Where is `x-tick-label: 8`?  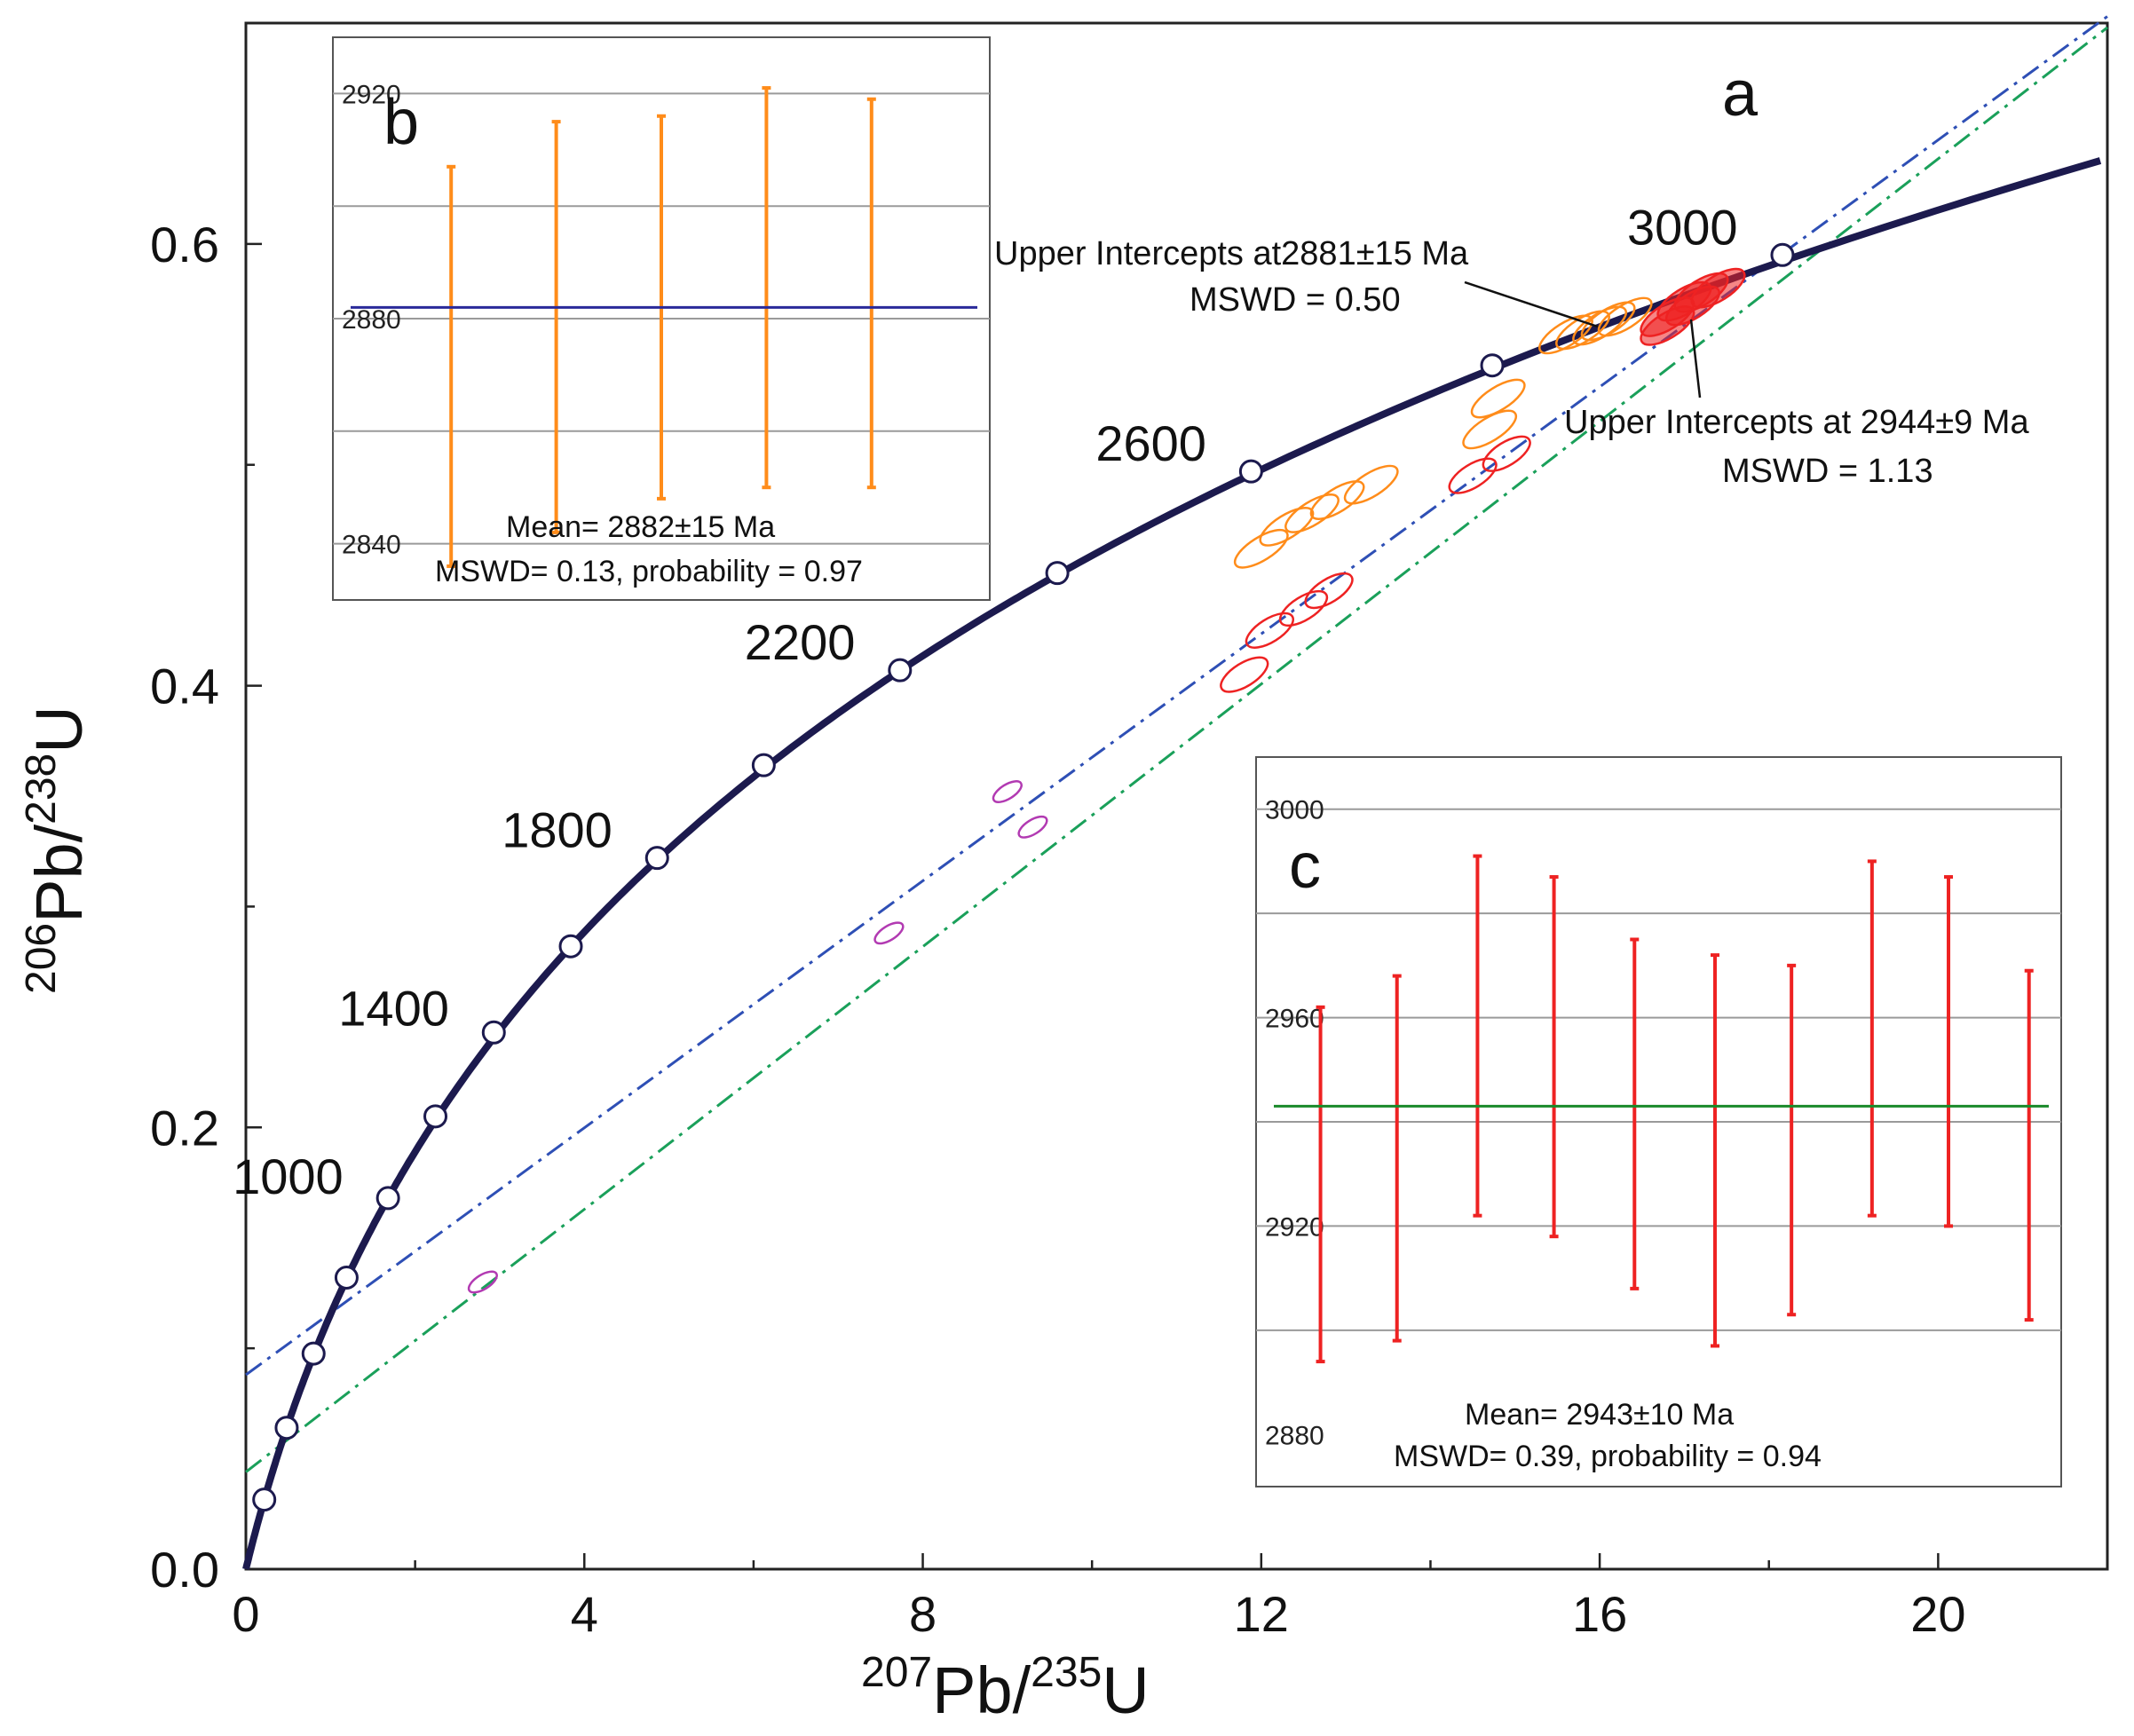 x-tick-label: 8 is located at coordinates (923, 1614).